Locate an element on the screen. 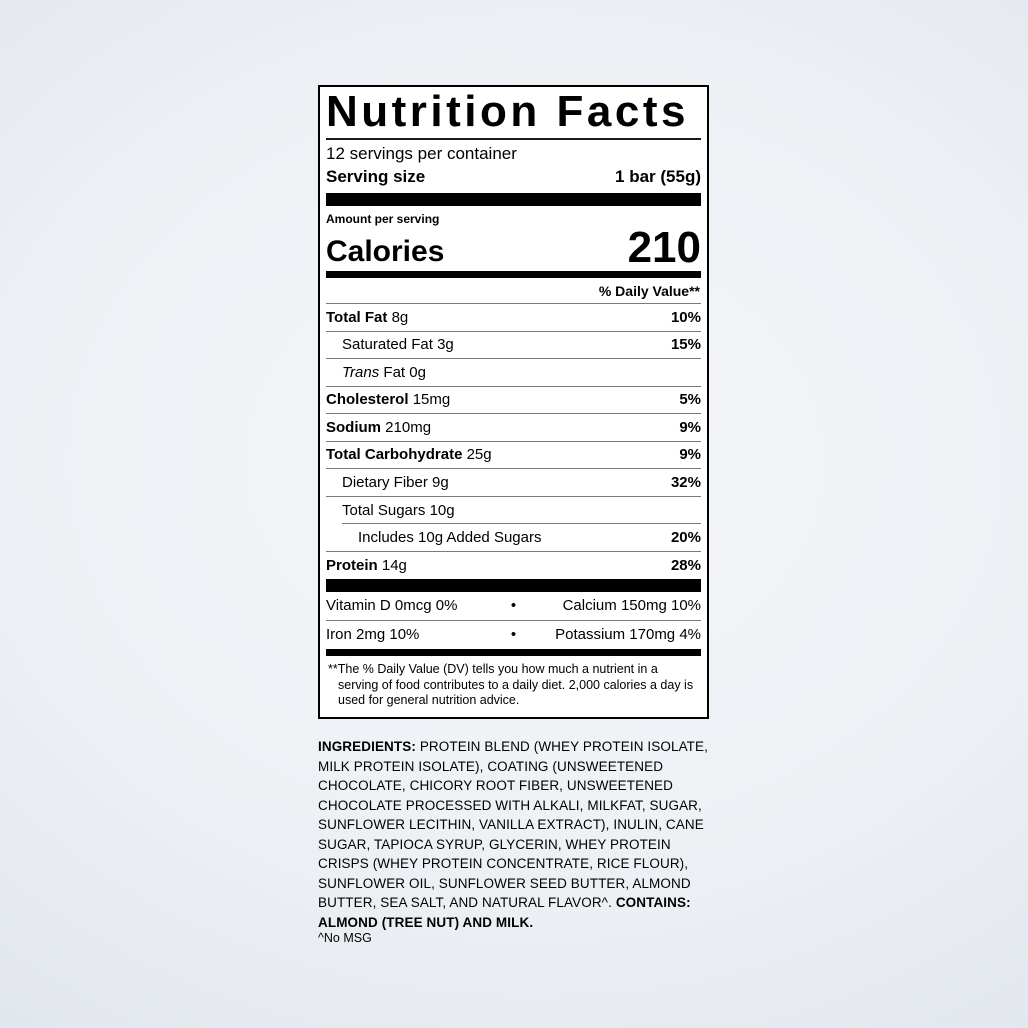 Image resolution: width=1028 pixels, height=1028 pixels. nutrient-row-saturated-fat: Saturated Fat 3g 15% is located at coordinates (513, 345).